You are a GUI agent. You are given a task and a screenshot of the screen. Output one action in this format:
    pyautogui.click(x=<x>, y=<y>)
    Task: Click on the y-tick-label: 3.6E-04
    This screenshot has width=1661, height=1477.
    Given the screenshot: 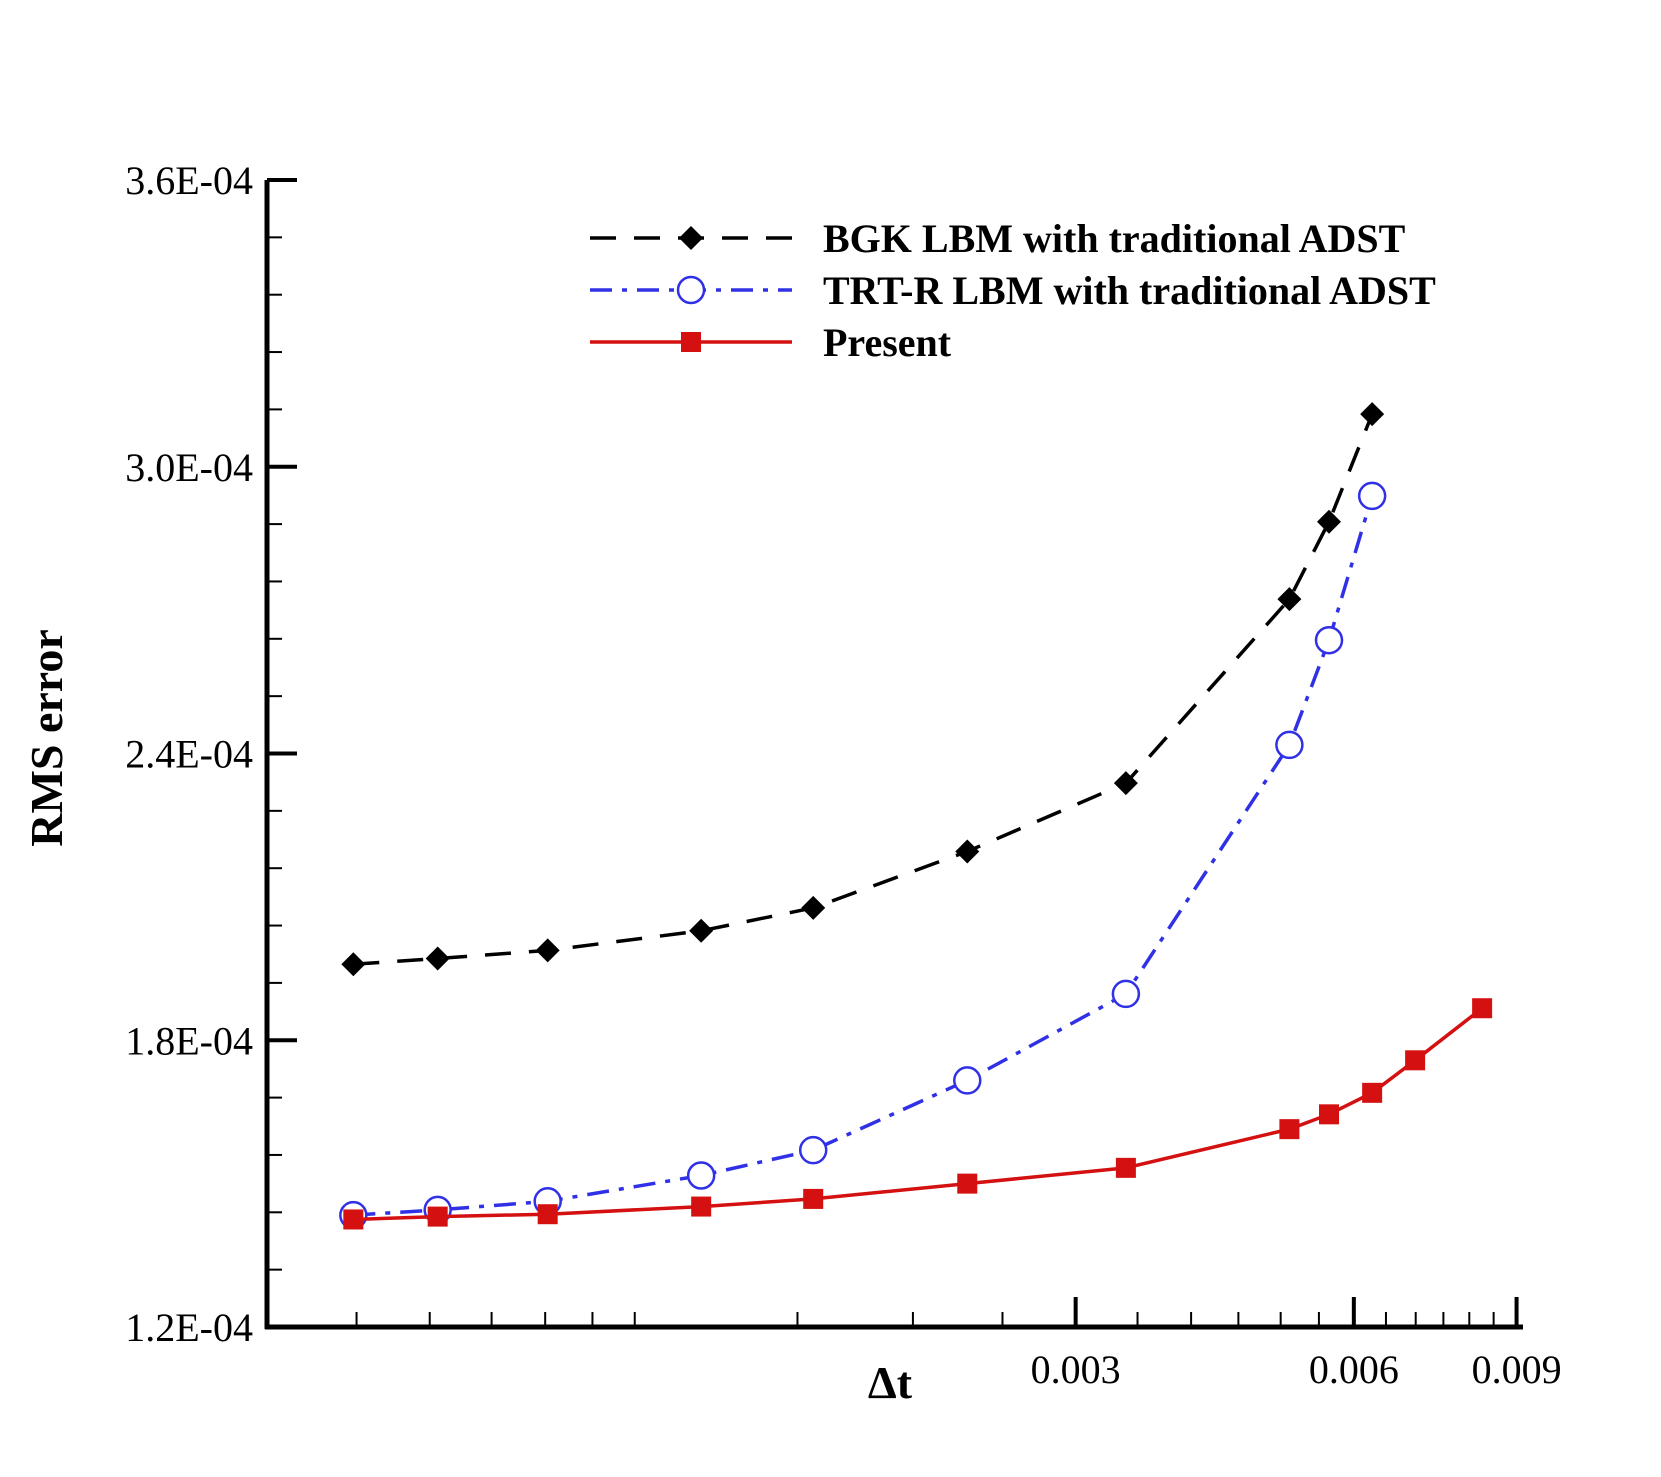 What is the action you would take?
    pyautogui.click(x=189, y=180)
    